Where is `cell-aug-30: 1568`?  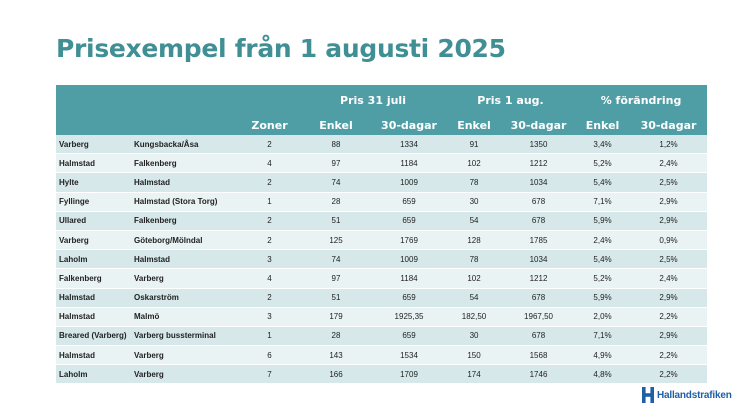 cell-aug-30: 1568 is located at coordinates (539, 355).